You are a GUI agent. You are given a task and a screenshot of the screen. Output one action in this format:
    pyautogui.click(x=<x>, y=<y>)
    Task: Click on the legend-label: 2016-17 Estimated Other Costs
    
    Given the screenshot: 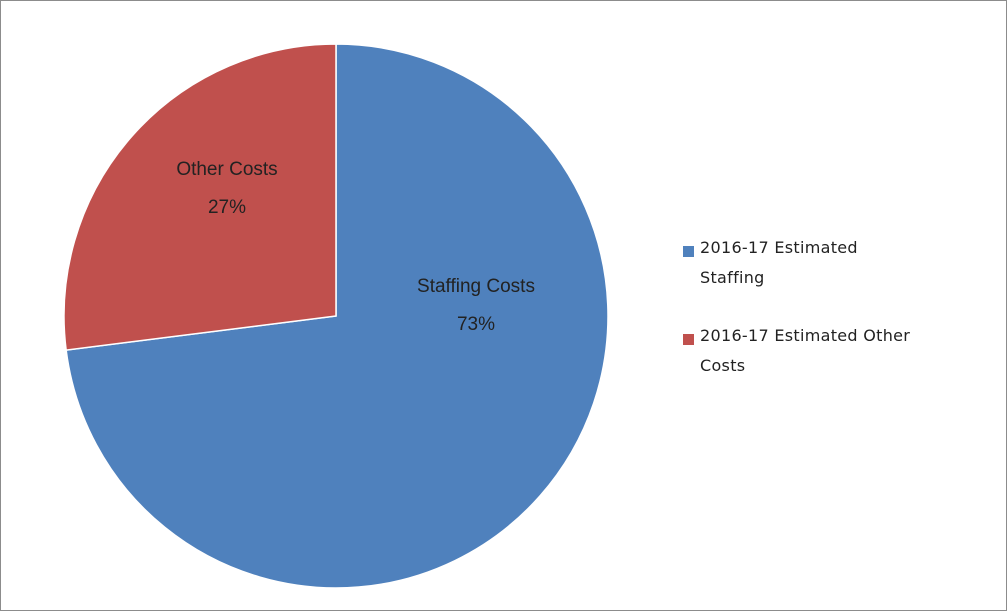 What is the action you would take?
    pyautogui.click(x=805, y=350)
    